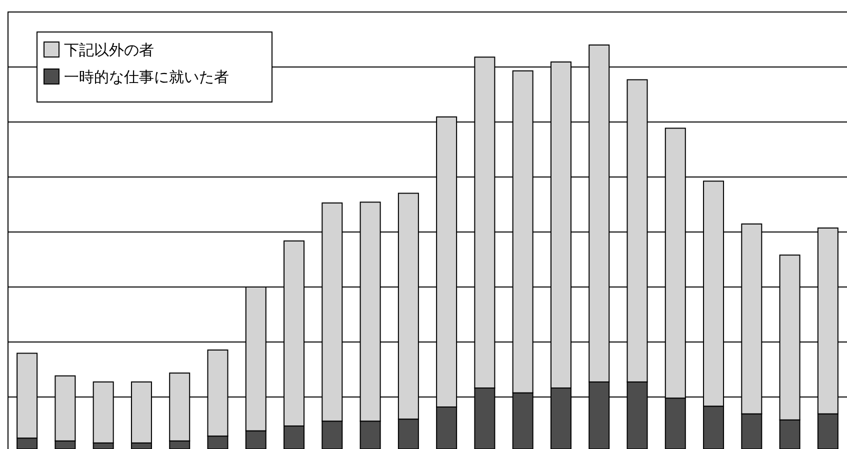  What do you see at coordinates (109, 50) in the screenshot?
I see `legend-label: 下記以外の者` at bounding box center [109, 50].